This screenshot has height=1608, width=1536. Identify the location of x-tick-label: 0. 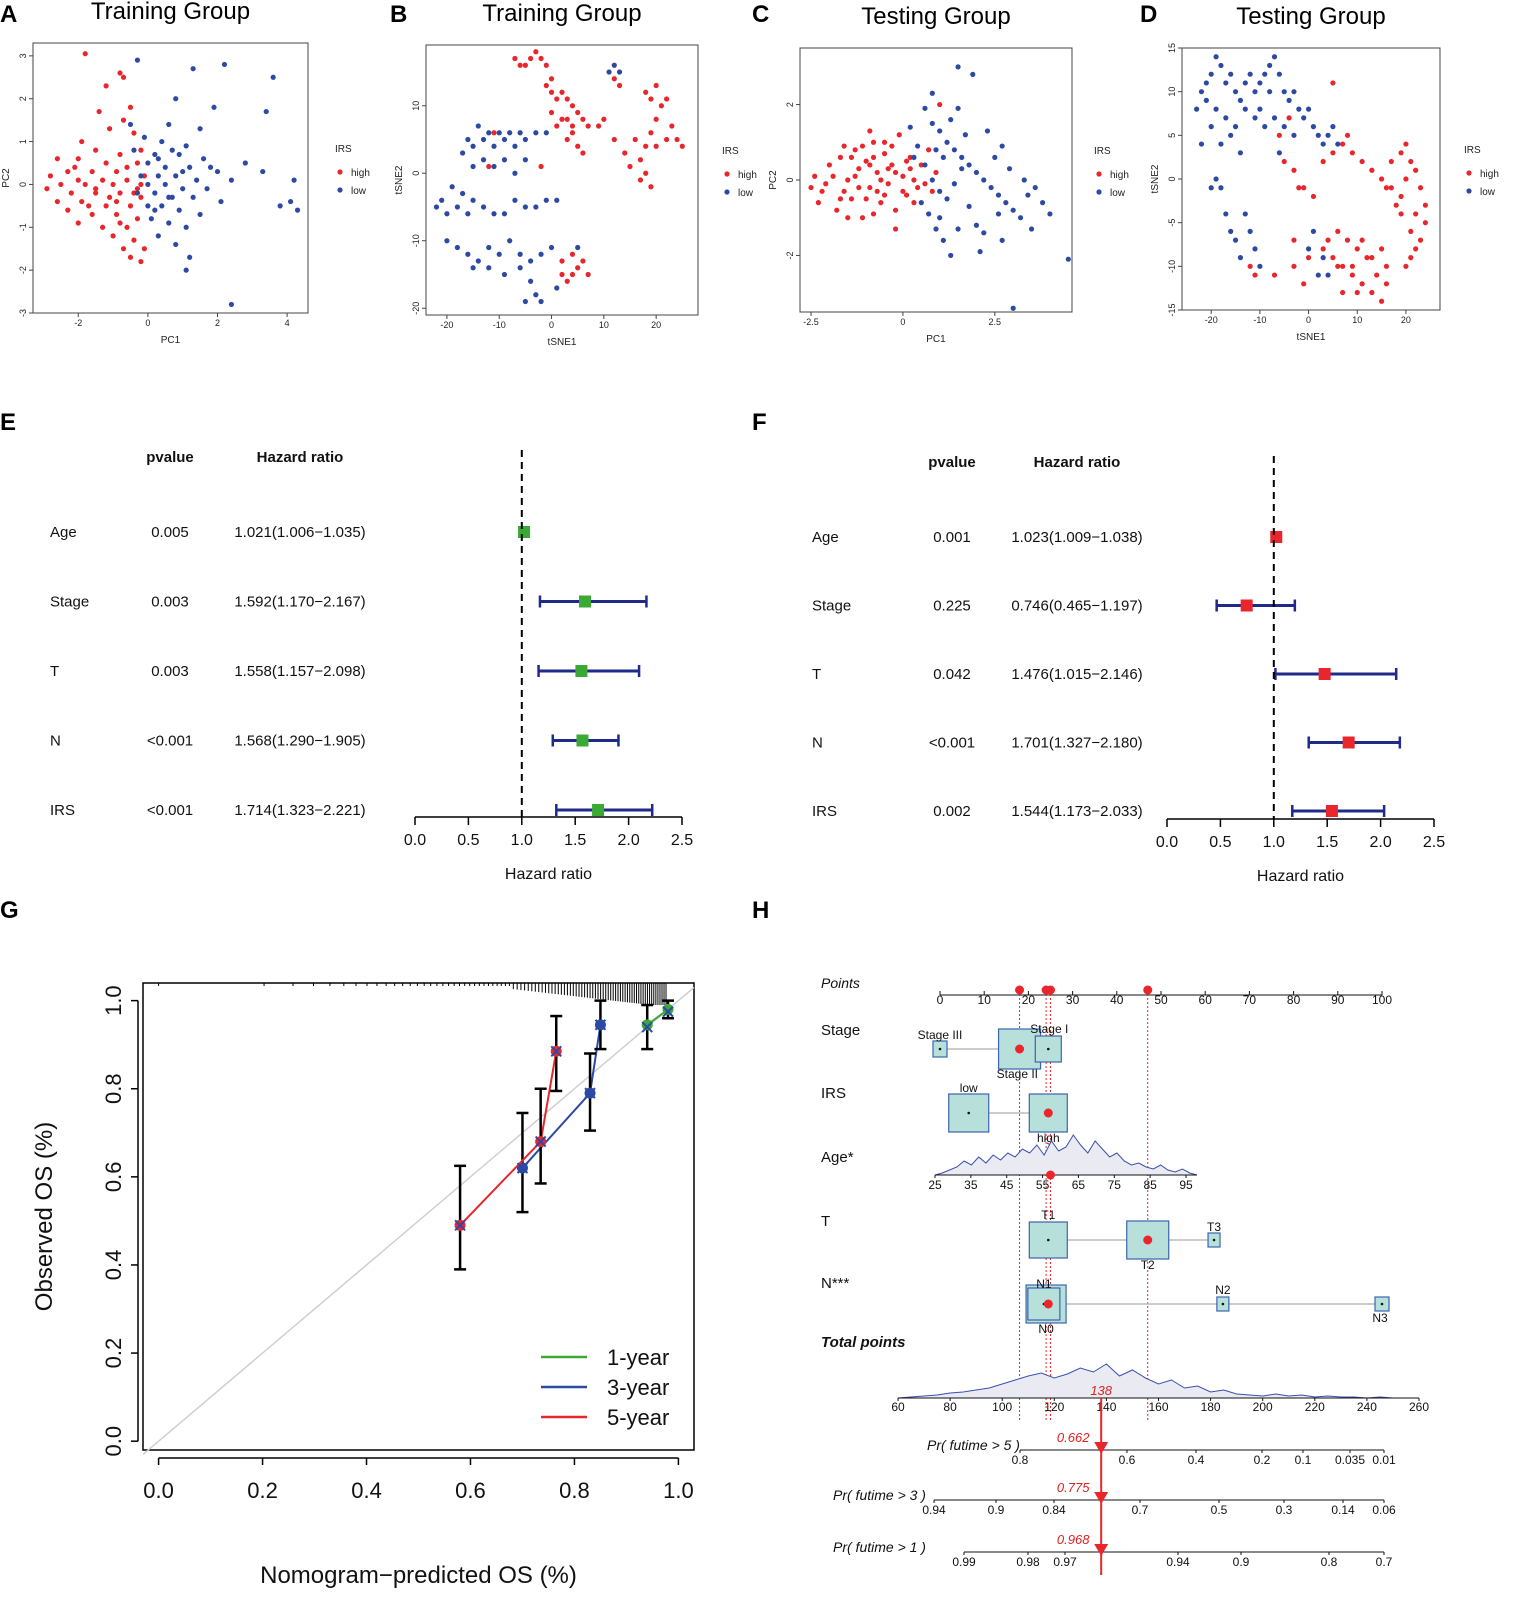
(1308, 320).